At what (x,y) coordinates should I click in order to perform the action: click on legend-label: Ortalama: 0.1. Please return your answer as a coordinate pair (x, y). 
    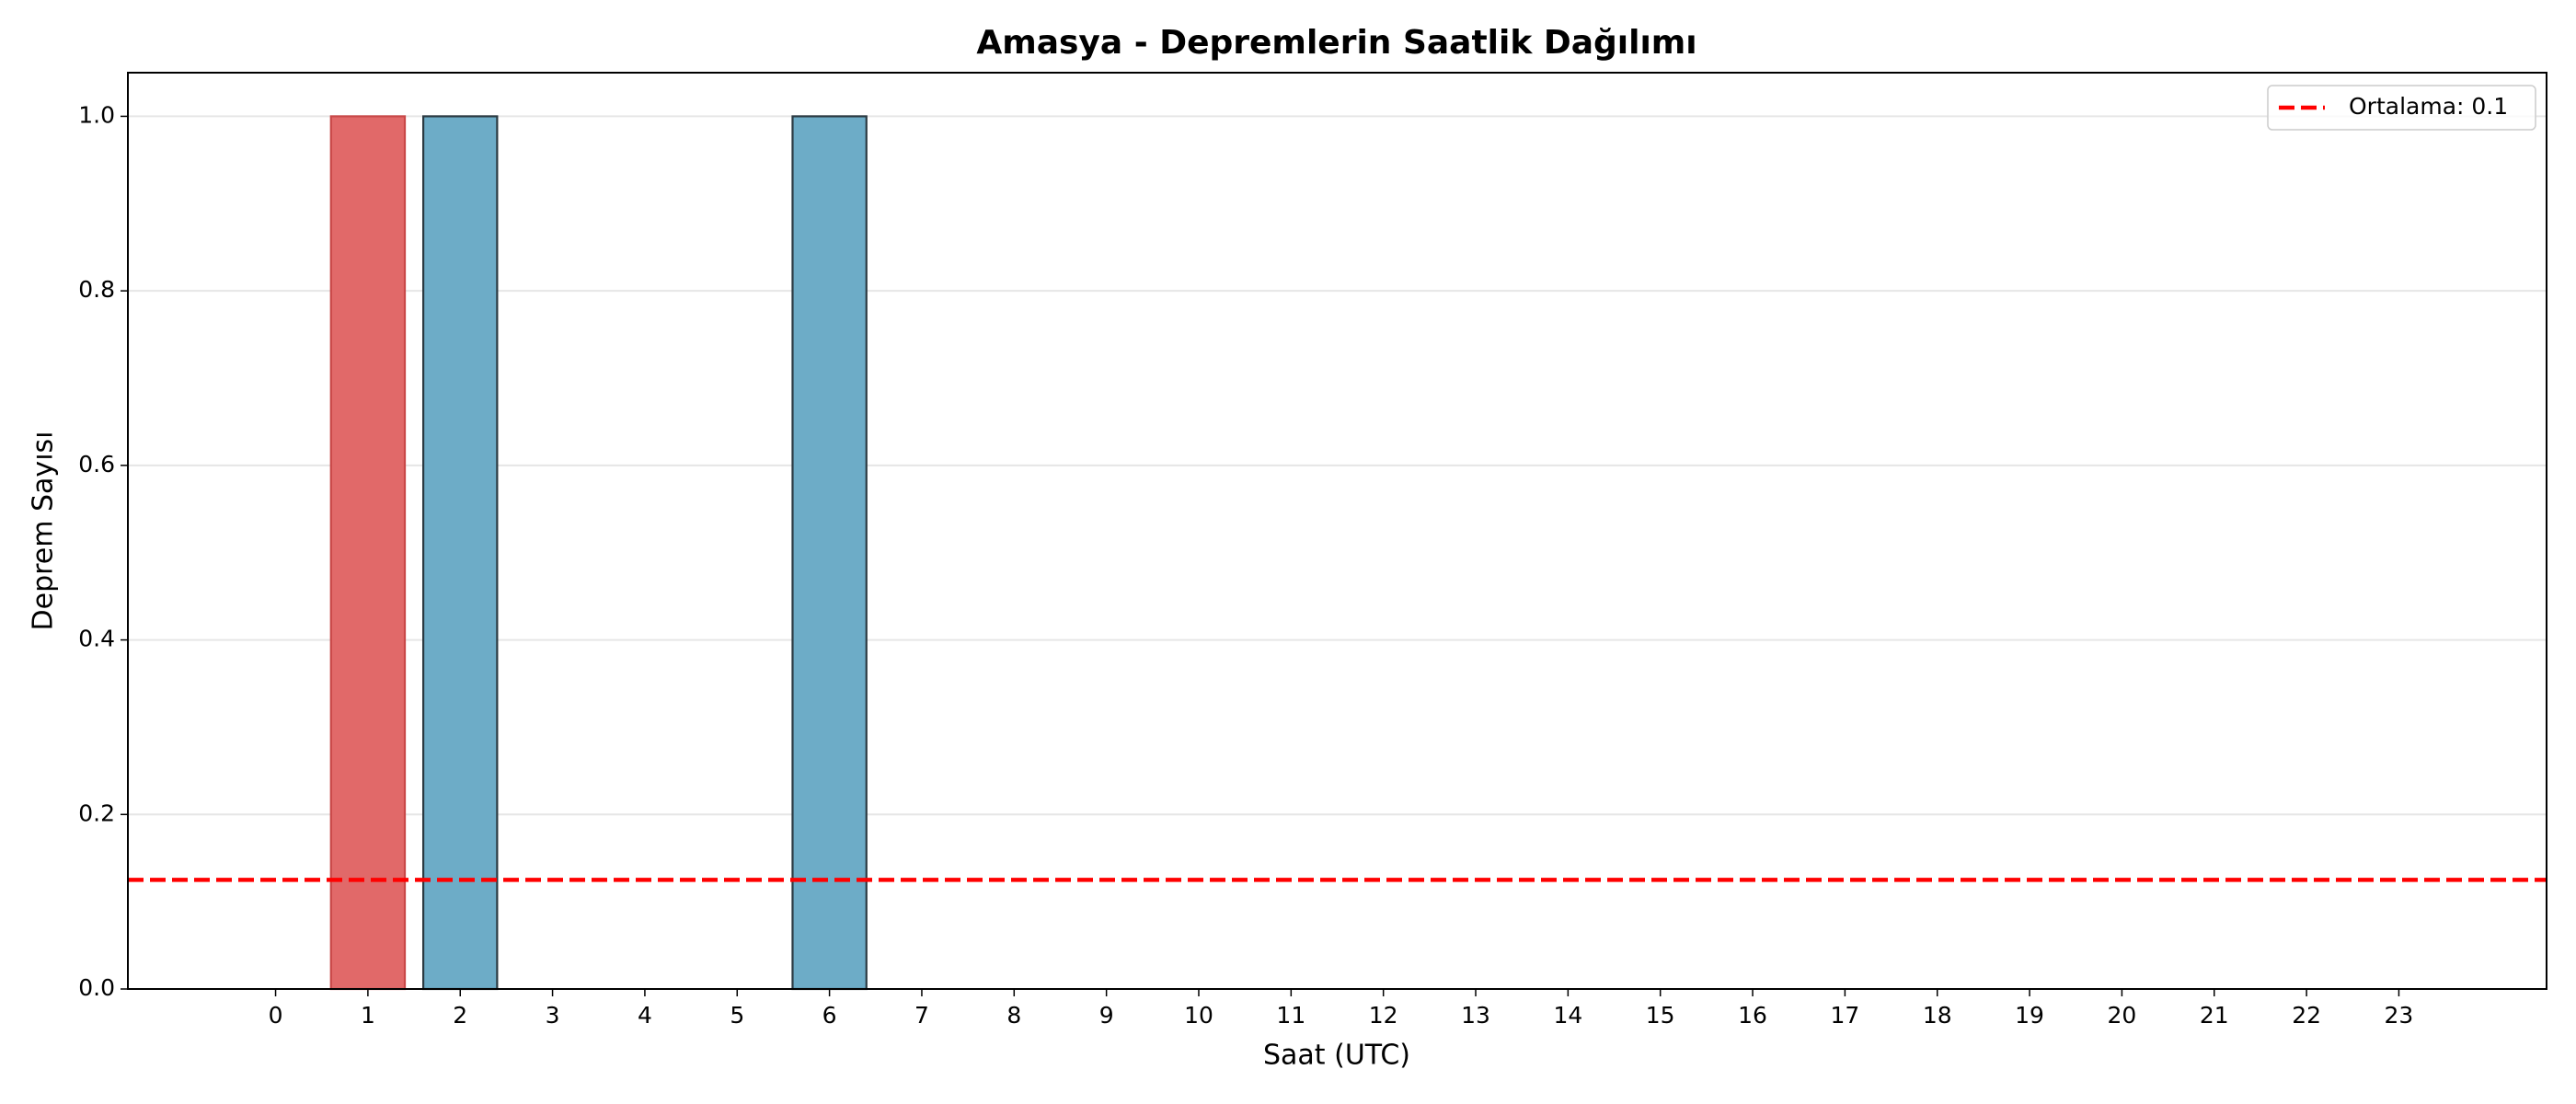
    Looking at the image, I should click on (2428, 106).